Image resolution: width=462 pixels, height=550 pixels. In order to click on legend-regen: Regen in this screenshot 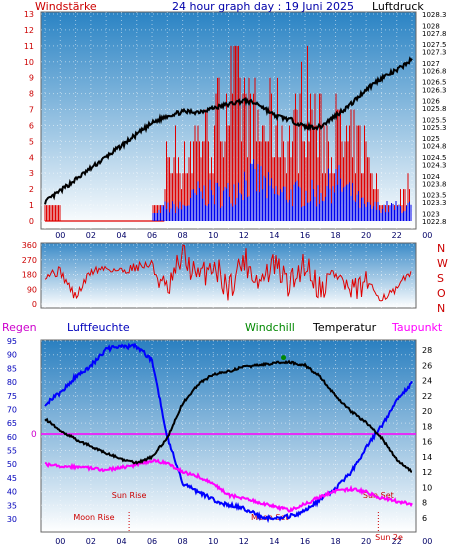, I will do `click(19, 327)`.